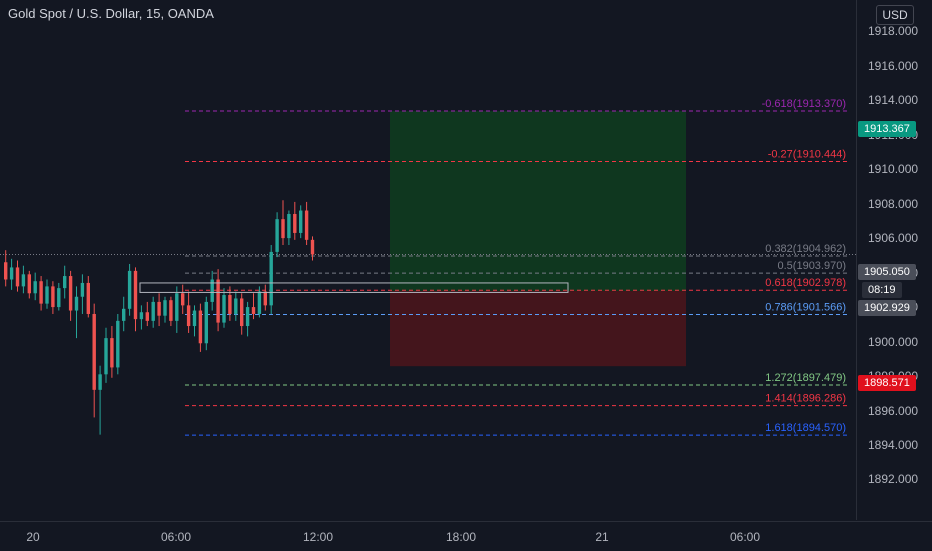  Describe the element at coordinates (887, 272) in the screenshot. I see `current-price-label: 1905.050` at that location.